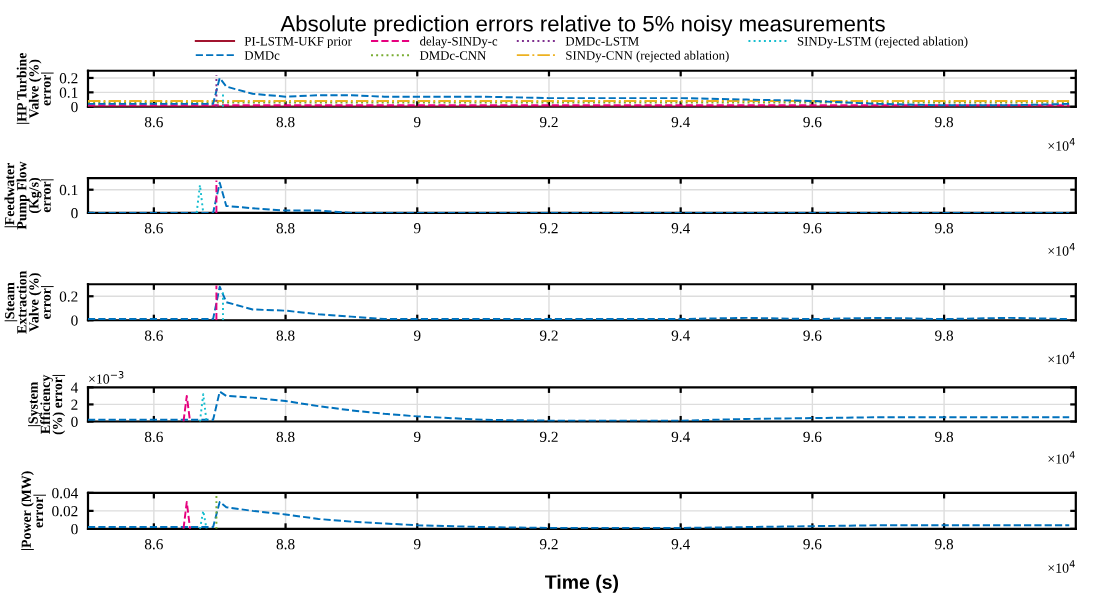 This screenshot has width=1100, height=610. I want to click on x-axis-title: Time (s), so click(582, 583).